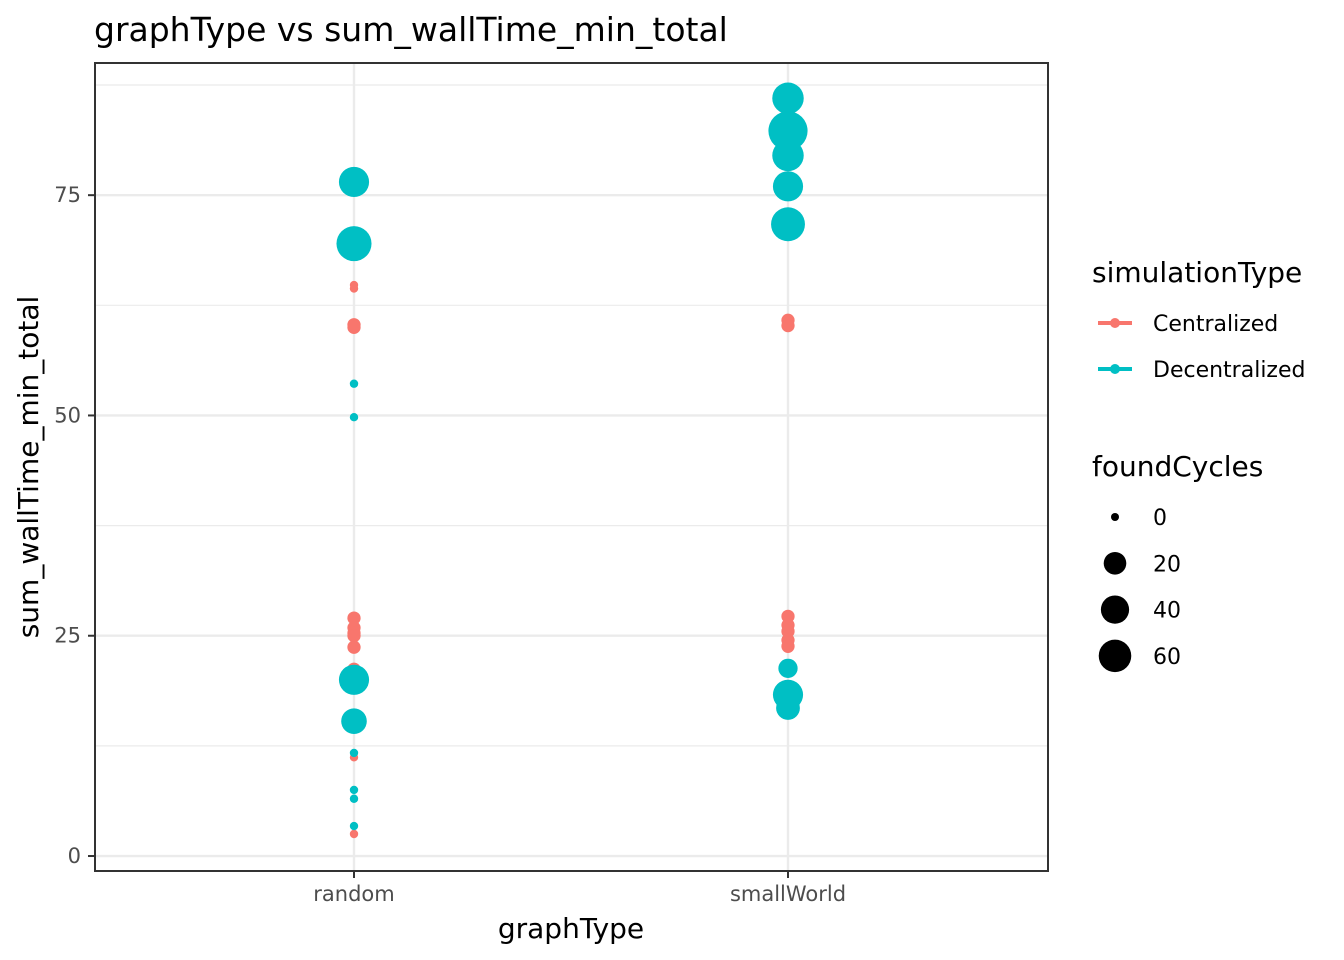  I want to click on y-axis: 0 25 50 75, so click(74, 525).